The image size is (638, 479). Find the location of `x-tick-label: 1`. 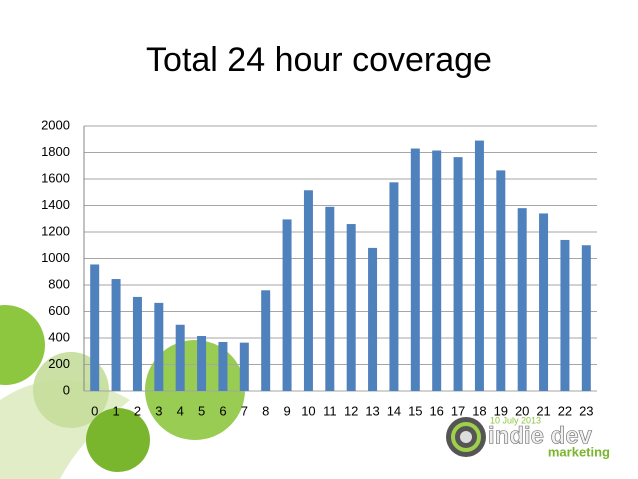

x-tick-label: 1 is located at coordinates (115, 410).